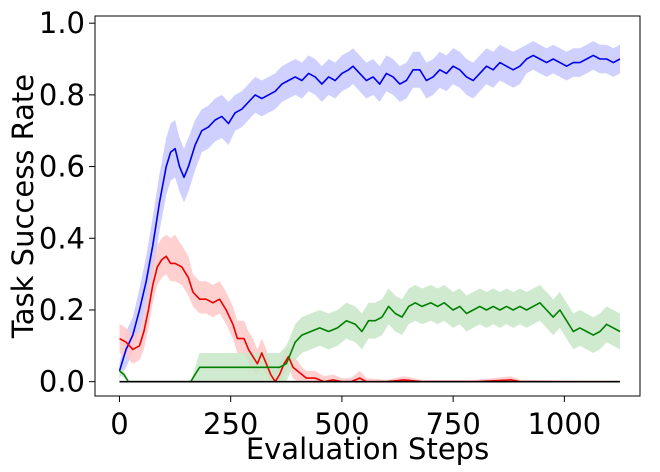  Describe the element at coordinates (341, 424) in the screenshot. I see `x-tick-label: 500` at that location.